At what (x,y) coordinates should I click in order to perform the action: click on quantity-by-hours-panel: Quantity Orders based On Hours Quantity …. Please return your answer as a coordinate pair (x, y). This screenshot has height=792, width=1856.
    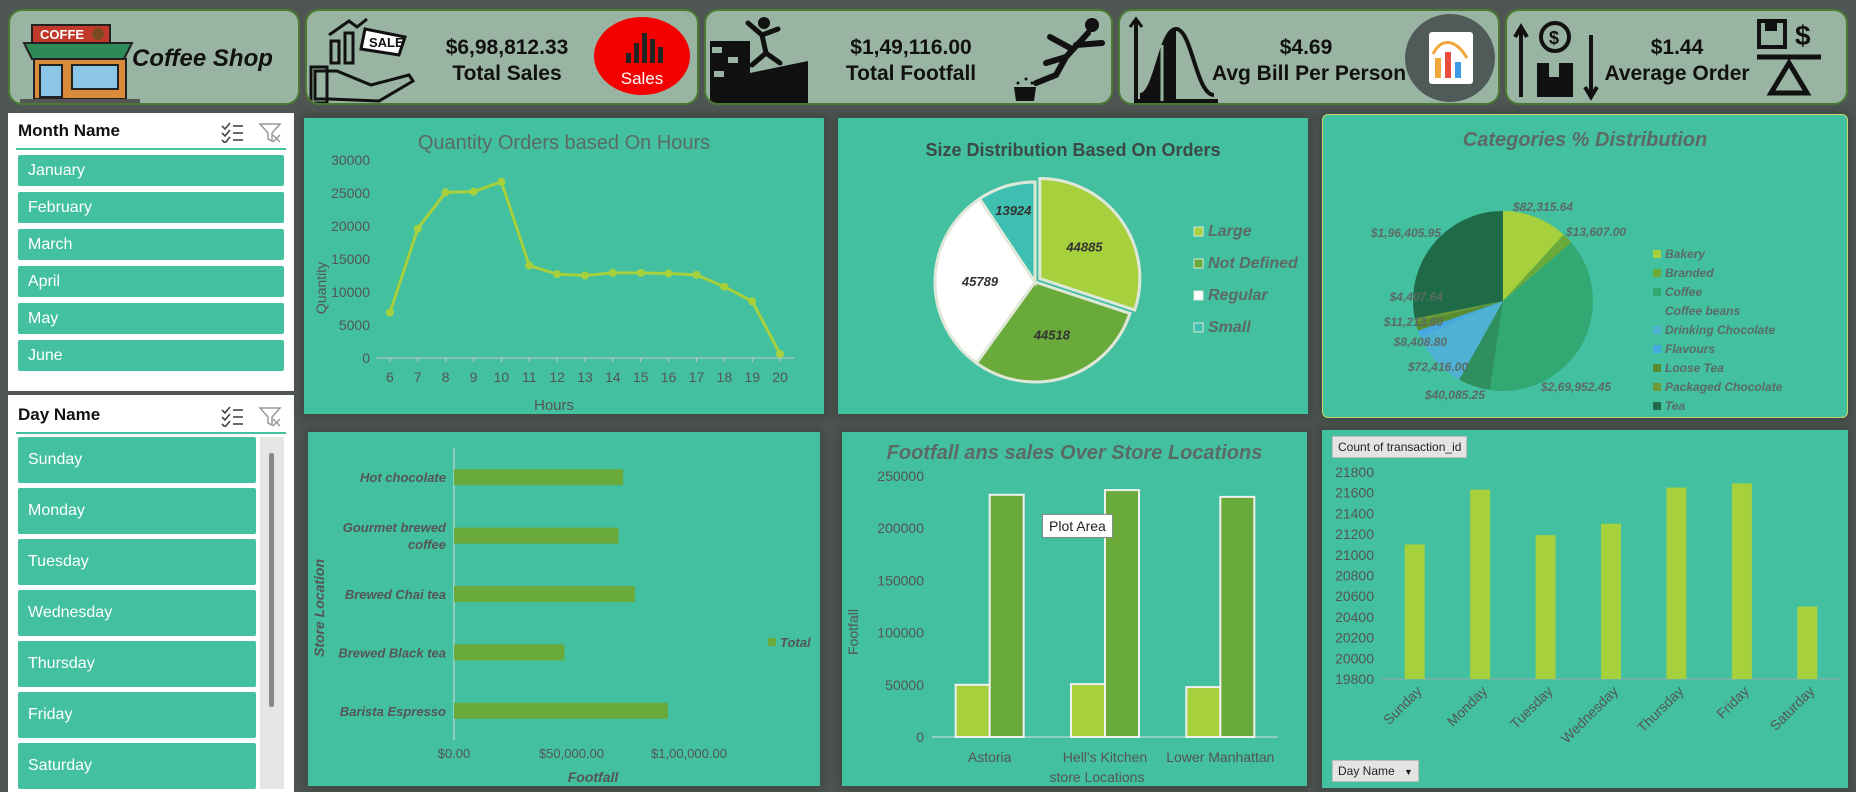
    Looking at the image, I should click on (564, 266).